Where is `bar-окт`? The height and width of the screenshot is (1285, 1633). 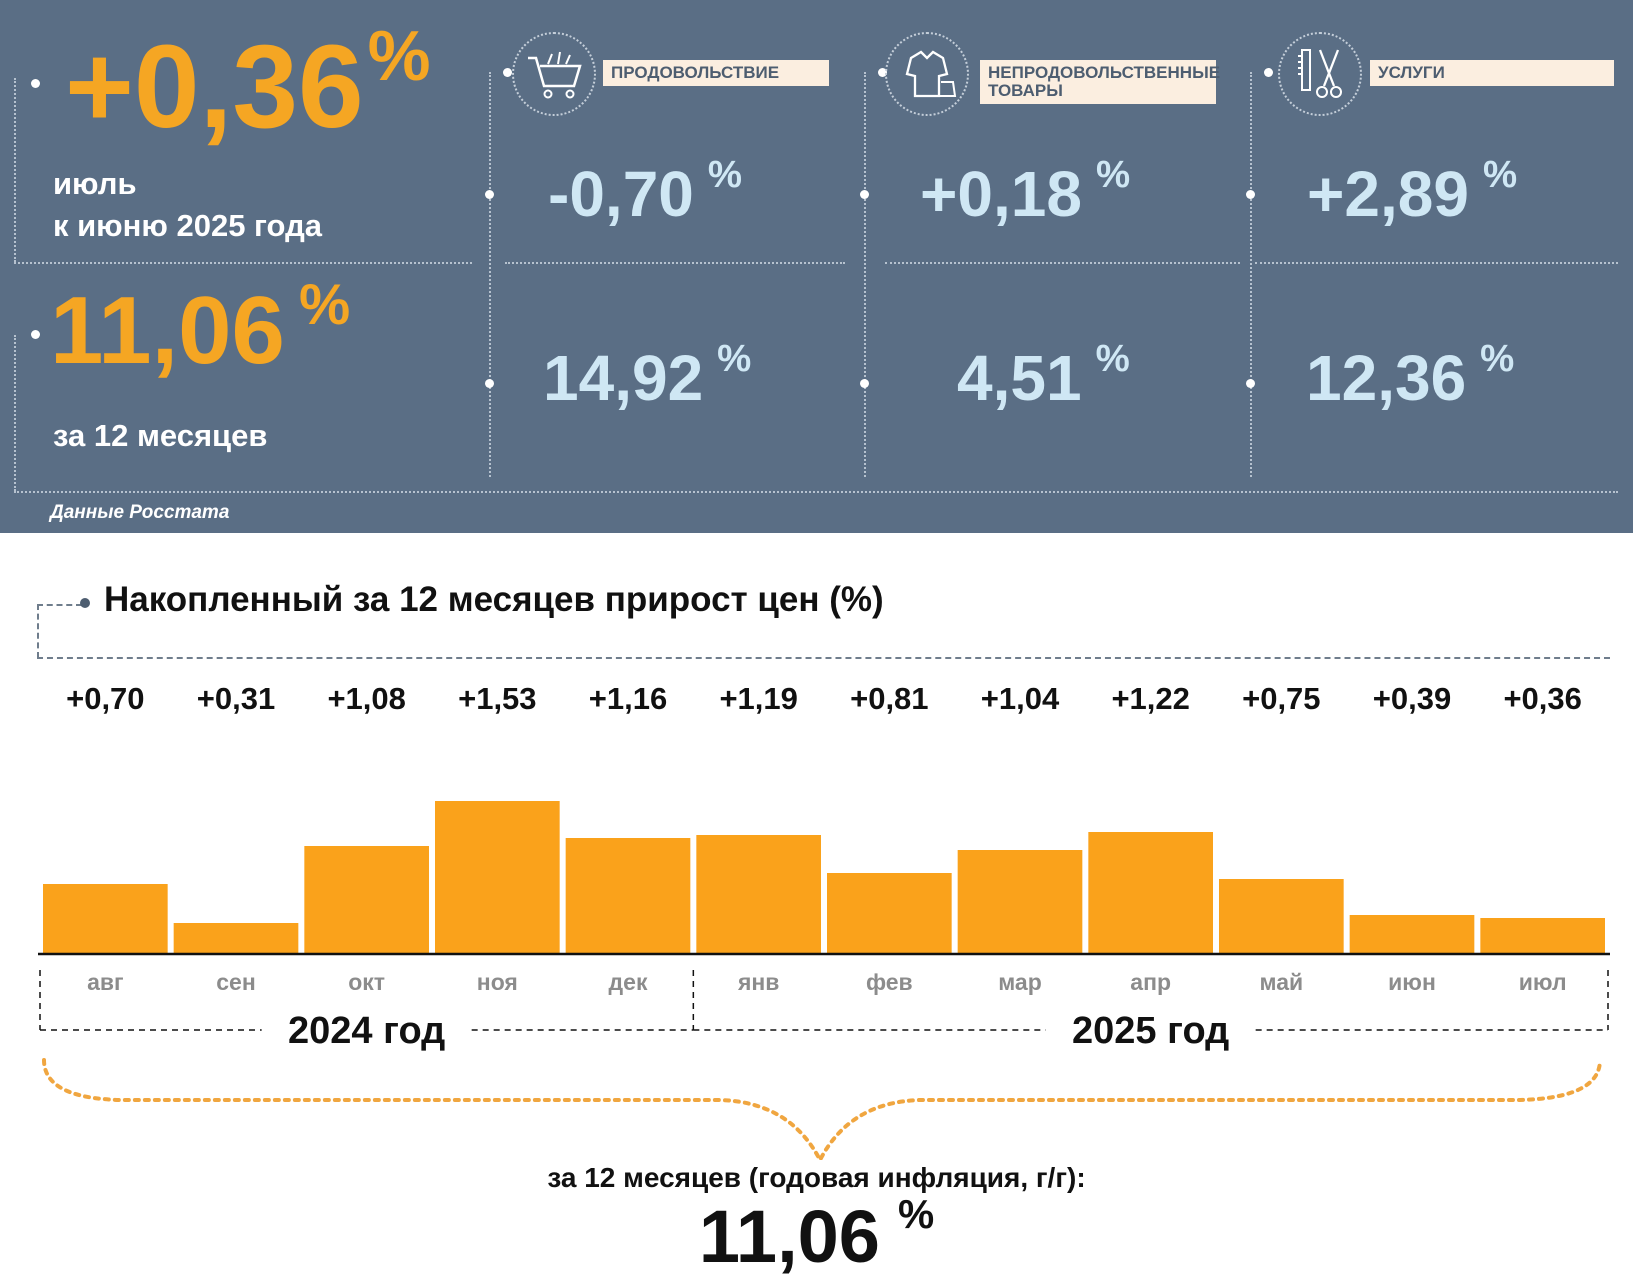
bar-окт is located at coordinates (366, 900).